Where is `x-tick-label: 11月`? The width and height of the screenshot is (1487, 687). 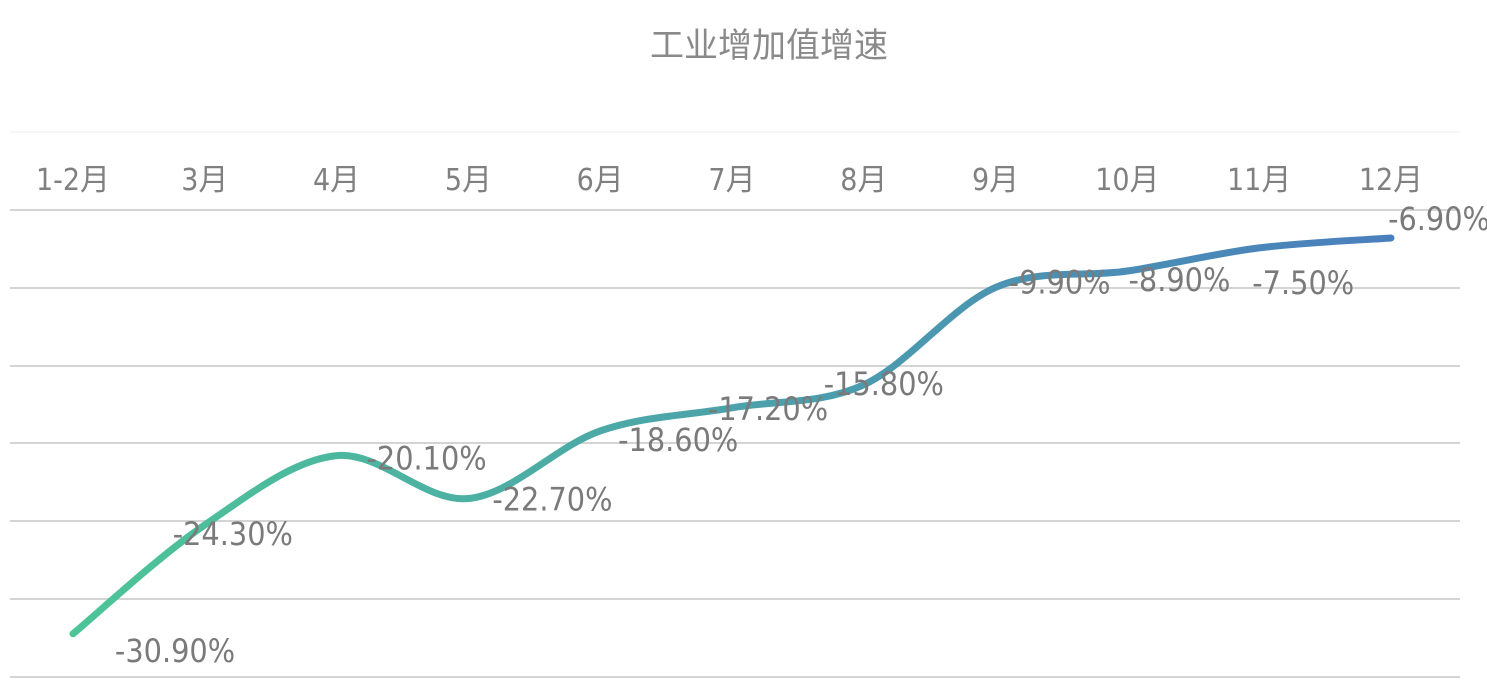
x-tick-label: 11月 is located at coordinates (1259, 180).